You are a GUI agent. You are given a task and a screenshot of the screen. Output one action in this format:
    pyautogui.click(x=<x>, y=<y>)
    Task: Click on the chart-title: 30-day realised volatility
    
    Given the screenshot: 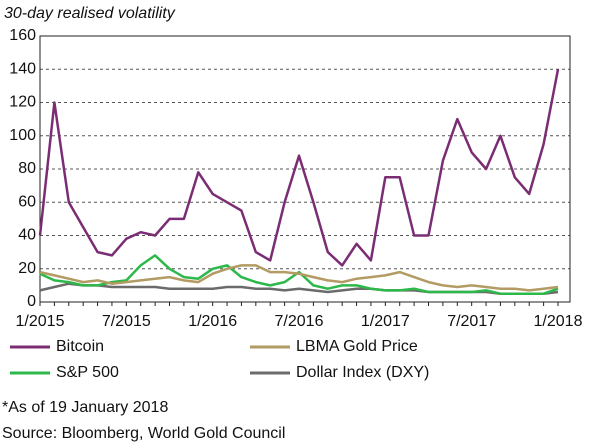 What is the action you would take?
    pyautogui.click(x=90, y=13)
    